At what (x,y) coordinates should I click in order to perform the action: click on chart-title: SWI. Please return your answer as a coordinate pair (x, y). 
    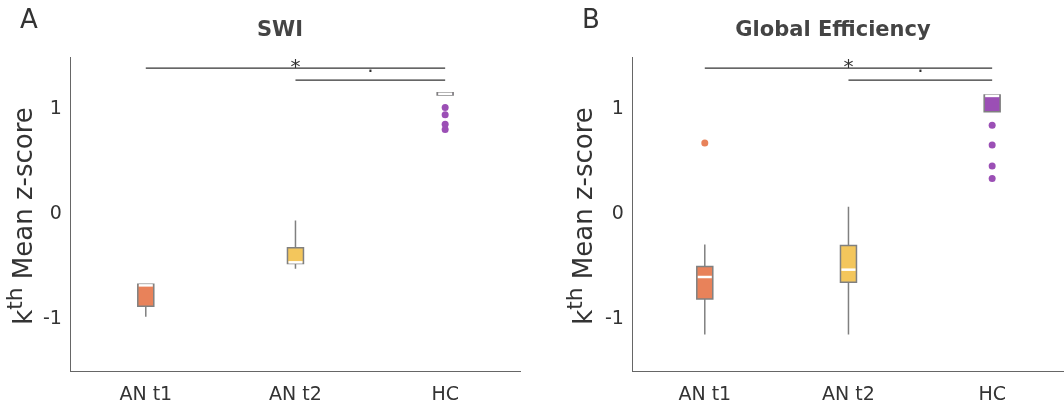
    Looking at the image, I should click on (280, 29).